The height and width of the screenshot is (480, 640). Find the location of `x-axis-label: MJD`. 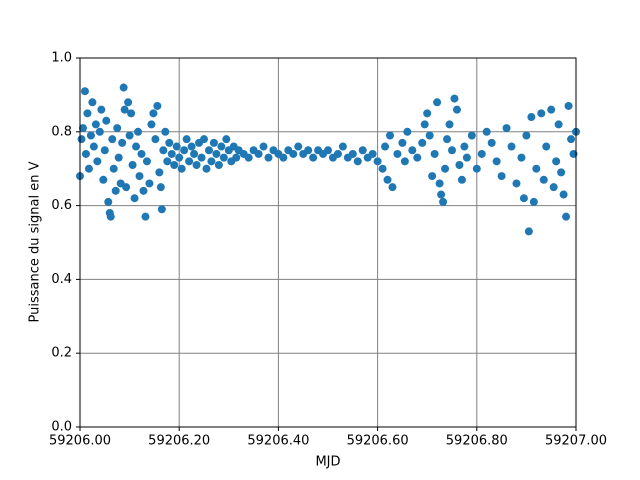

x-axis-label: MJD is located at coordinates (327, 462).